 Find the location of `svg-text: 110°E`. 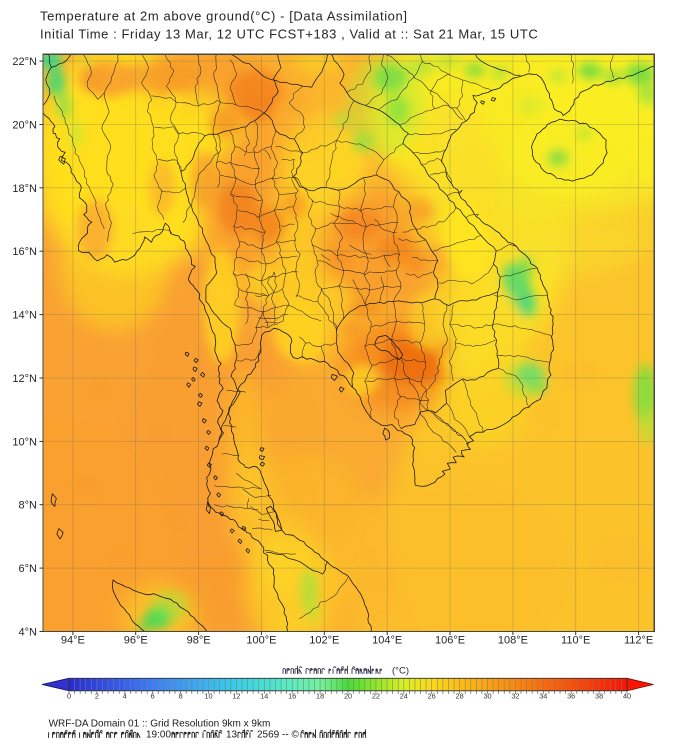

svg-text: 110°E is located at coordinates (575, 641).